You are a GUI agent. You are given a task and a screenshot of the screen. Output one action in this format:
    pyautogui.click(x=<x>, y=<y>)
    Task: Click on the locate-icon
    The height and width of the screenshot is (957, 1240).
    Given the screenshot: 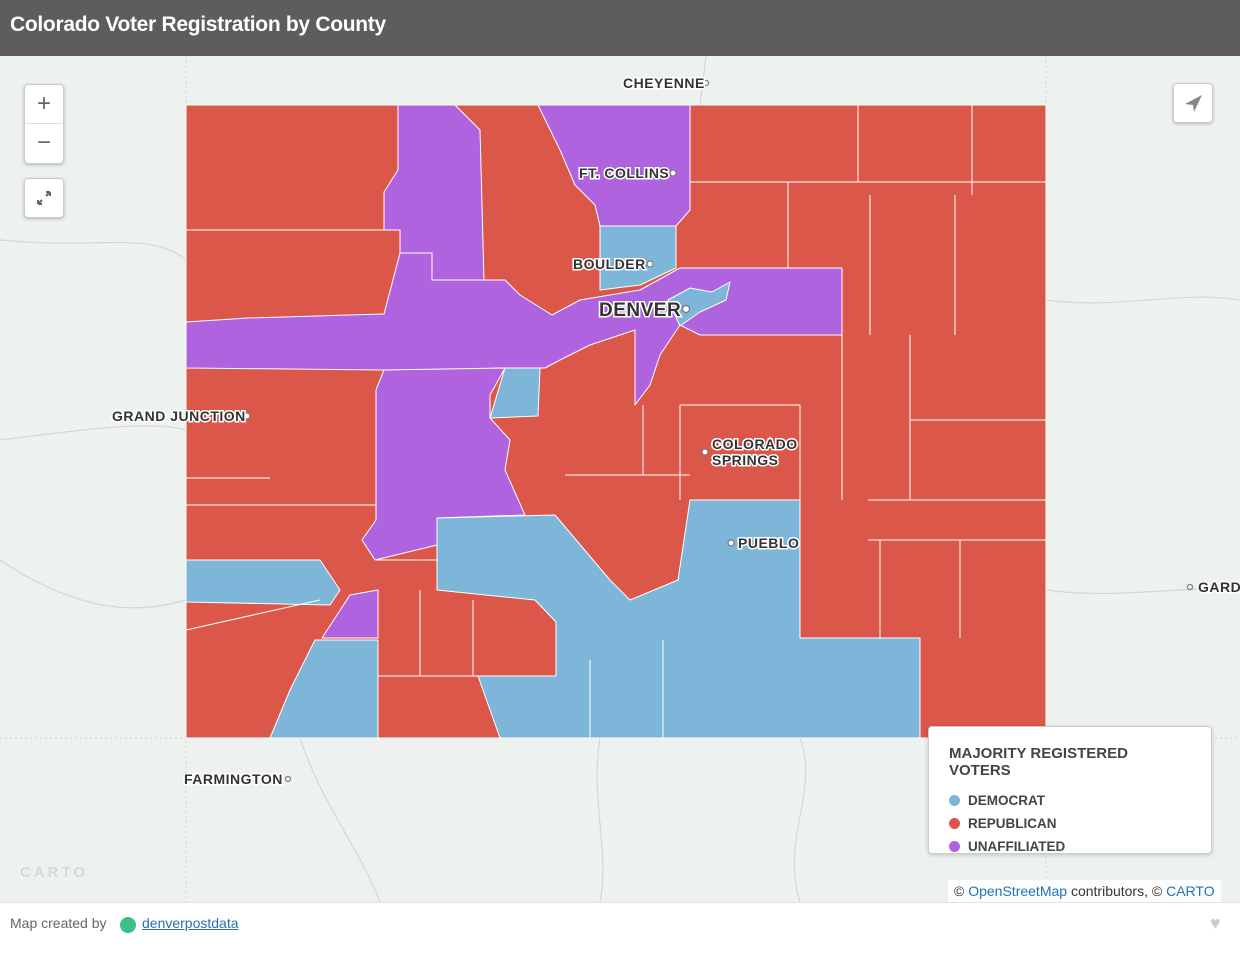 What is the action you would take?
    pyautogui.click(x=1193, y=103)
    